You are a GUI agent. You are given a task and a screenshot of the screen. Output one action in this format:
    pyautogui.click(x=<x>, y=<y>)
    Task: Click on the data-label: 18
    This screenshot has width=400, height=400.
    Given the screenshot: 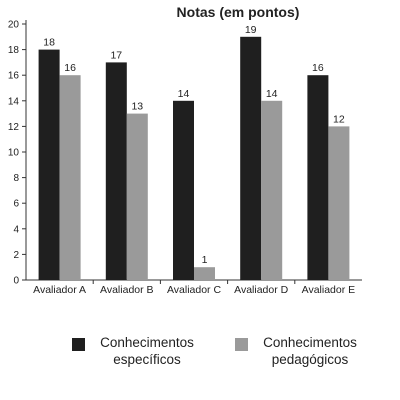 What is the action you would take?
    pyautogui.click(x=49, y=43)
    